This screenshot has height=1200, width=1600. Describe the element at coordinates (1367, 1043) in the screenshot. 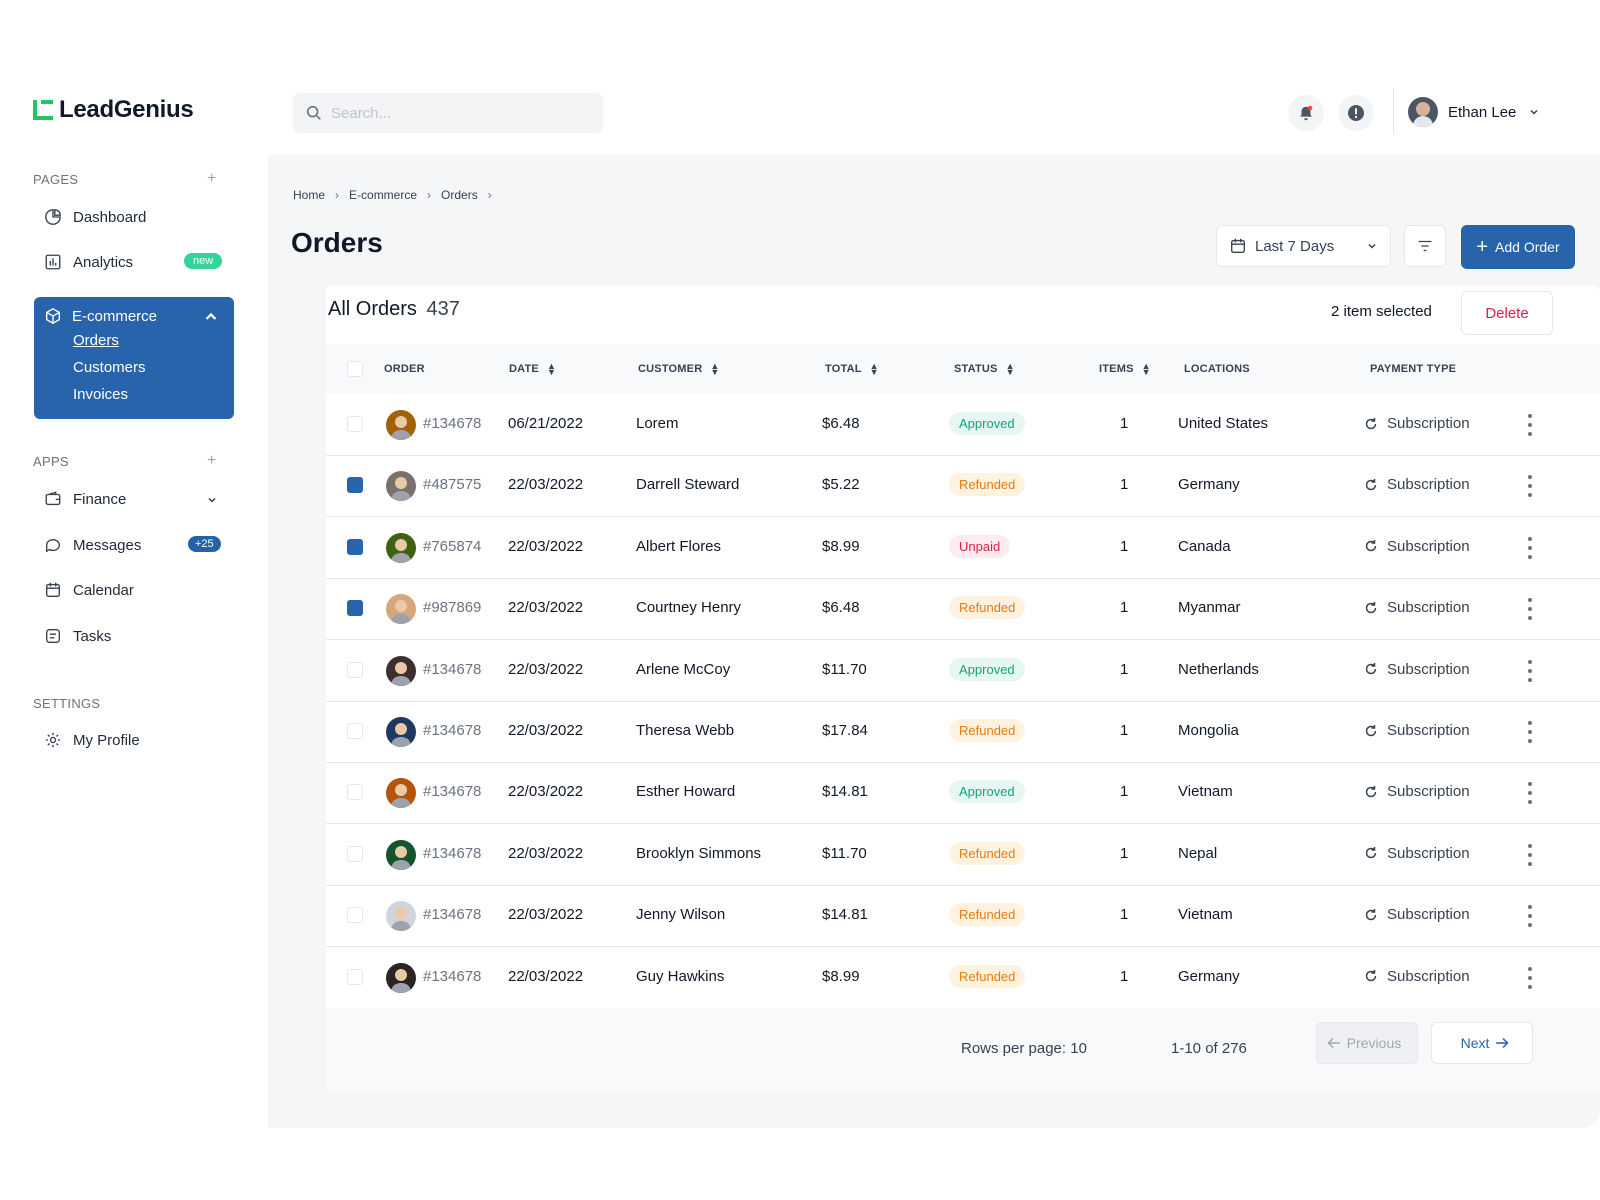

I see `previous-button: Previous` at that location.